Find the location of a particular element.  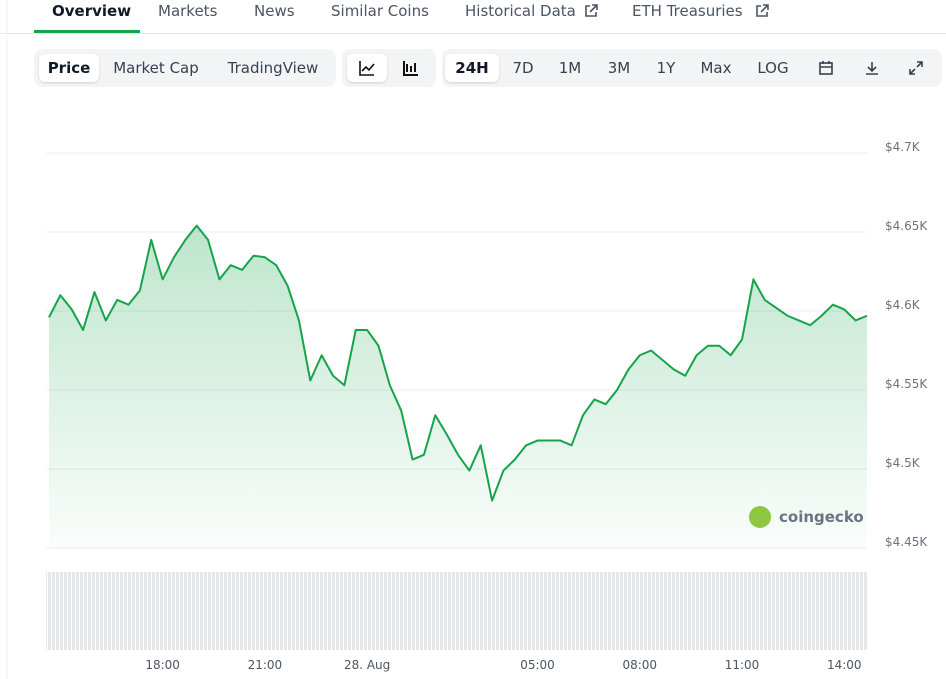

volume-band is located at coordinates (456, 611).